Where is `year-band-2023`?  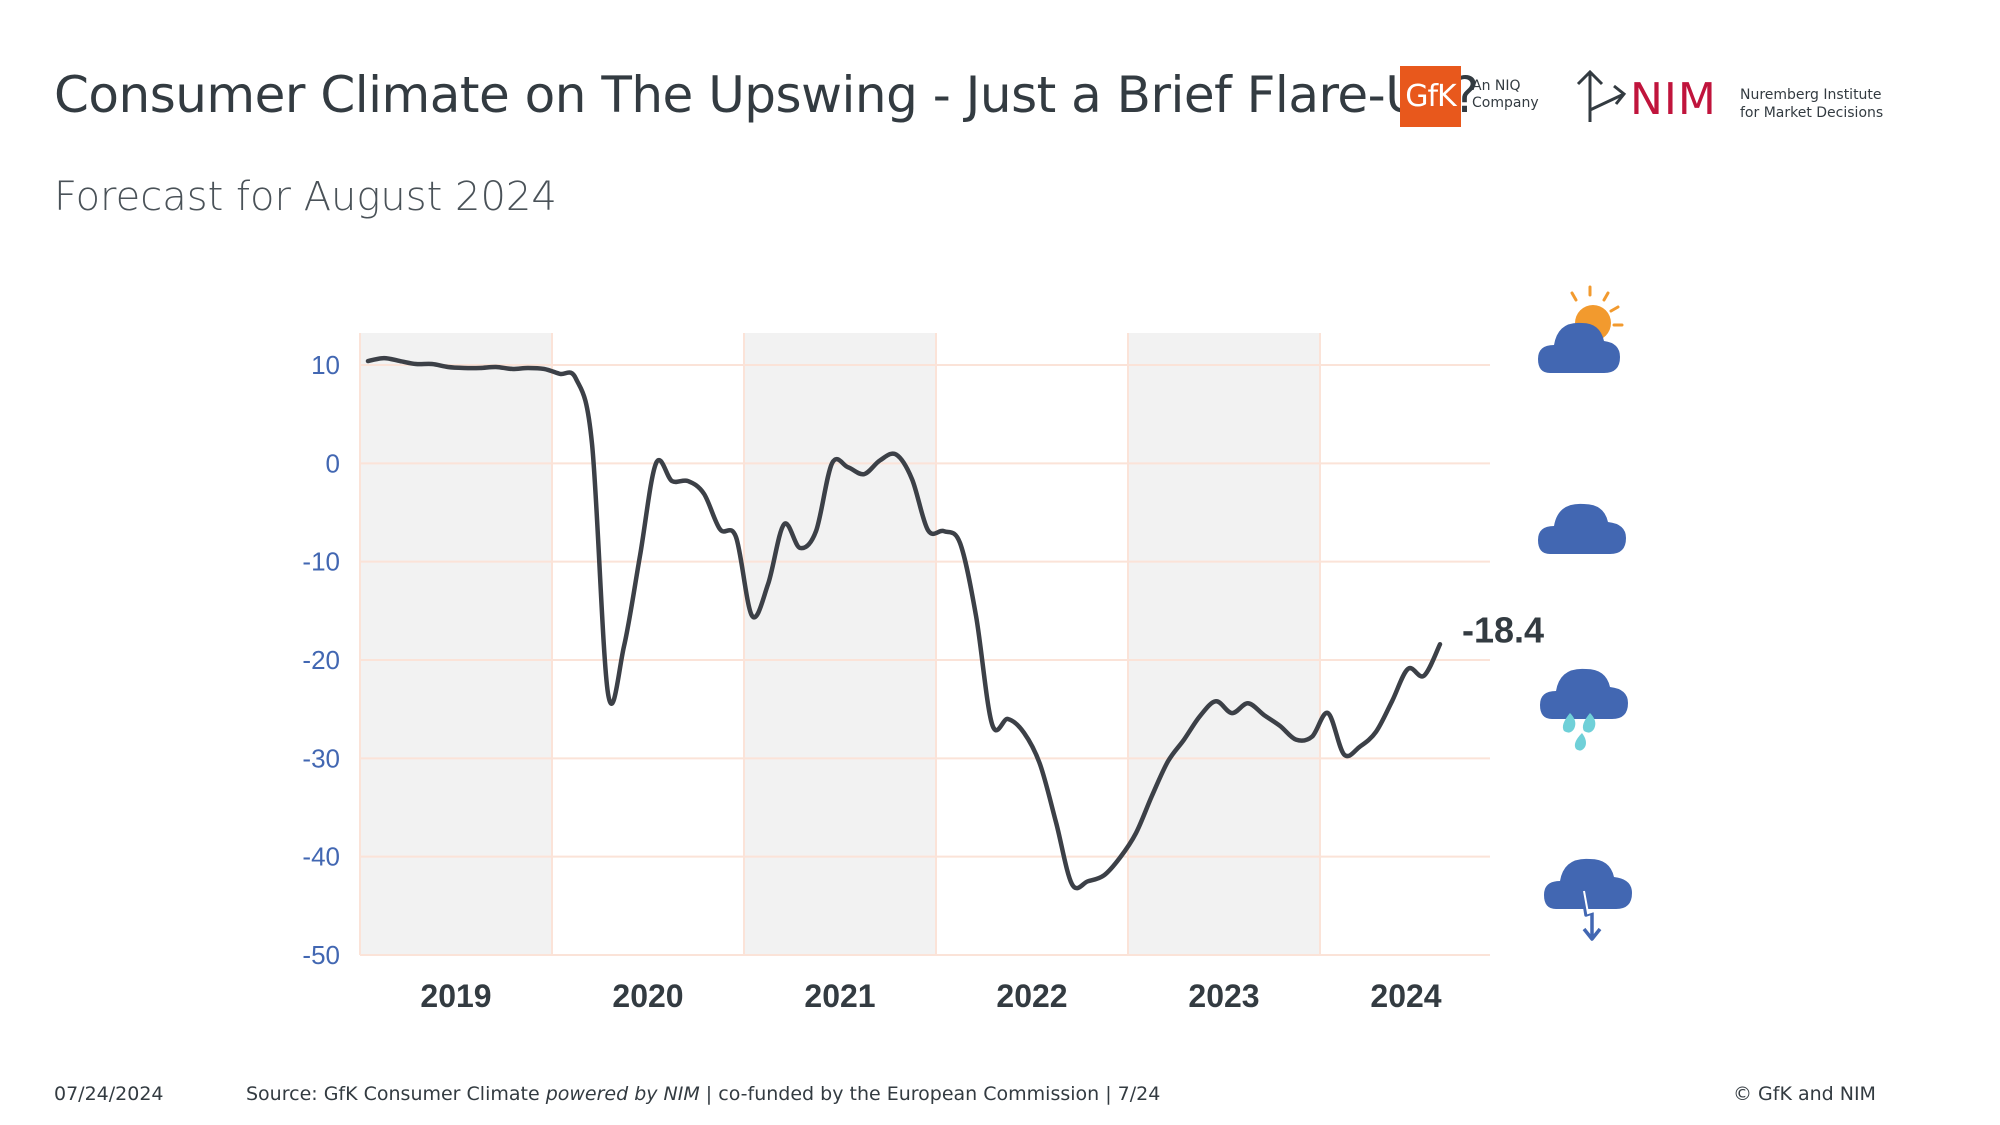 year-band-2023 is located at coordinates (1224, 644).